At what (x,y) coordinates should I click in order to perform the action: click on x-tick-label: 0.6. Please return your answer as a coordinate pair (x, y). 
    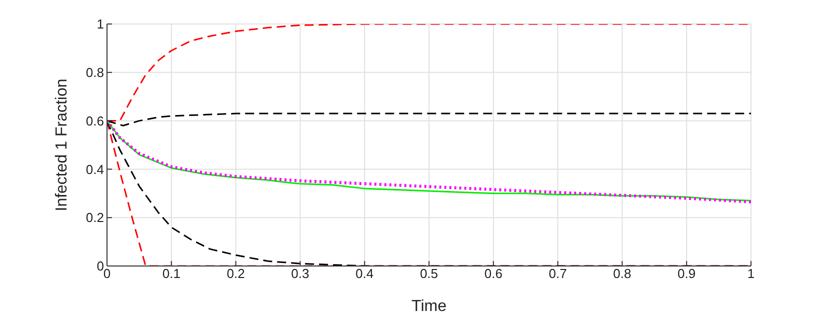
    Looking at the image, I should click on (493, 274).